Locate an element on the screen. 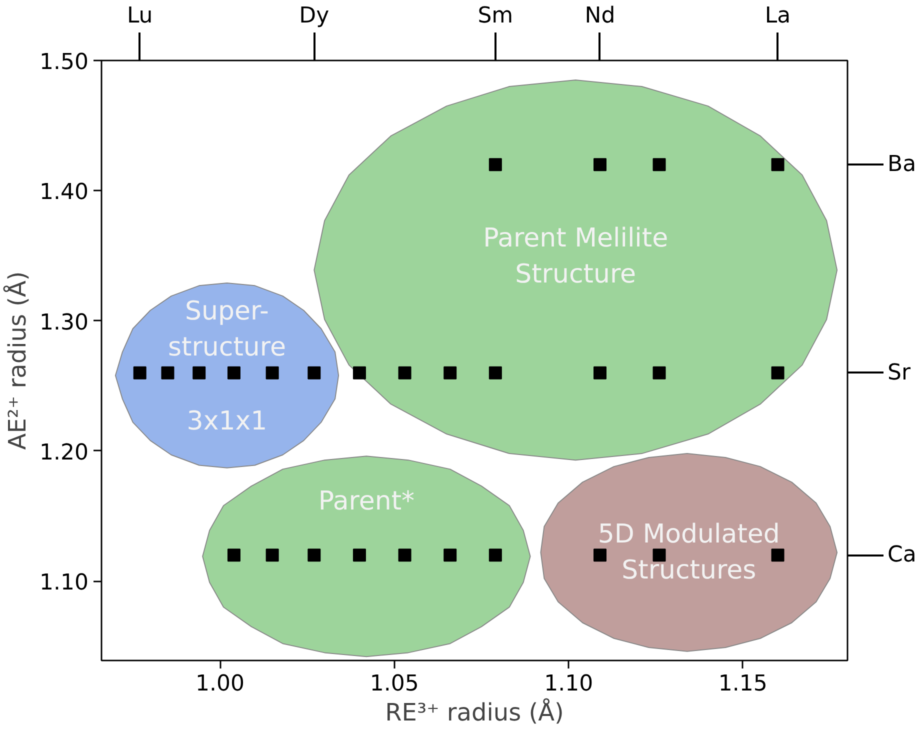 This screenshot has height=729, width=919. annotation: Nd is located at coordinates (600, 16).